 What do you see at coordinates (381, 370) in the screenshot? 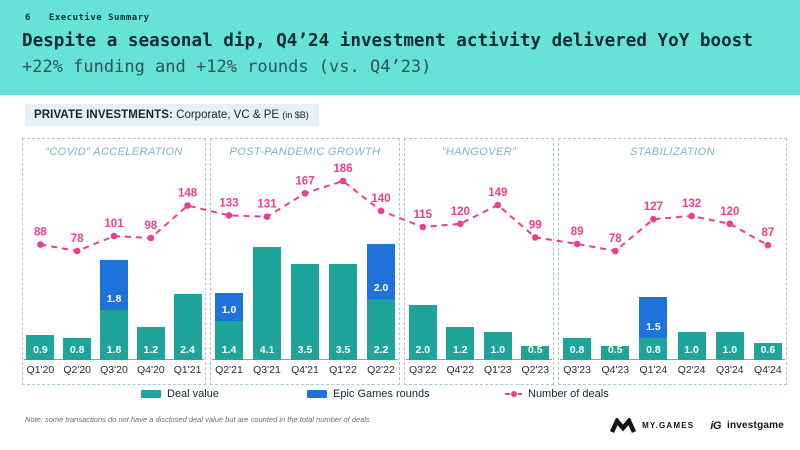
I see `x-axis-label: Q2'22` at bounding box center [381, 370].